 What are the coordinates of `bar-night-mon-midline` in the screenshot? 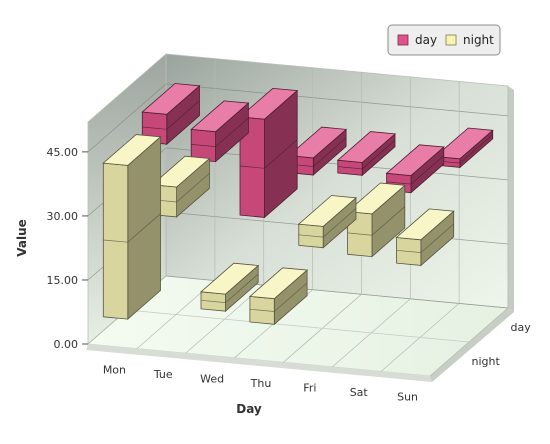 It's located at (132, 228).